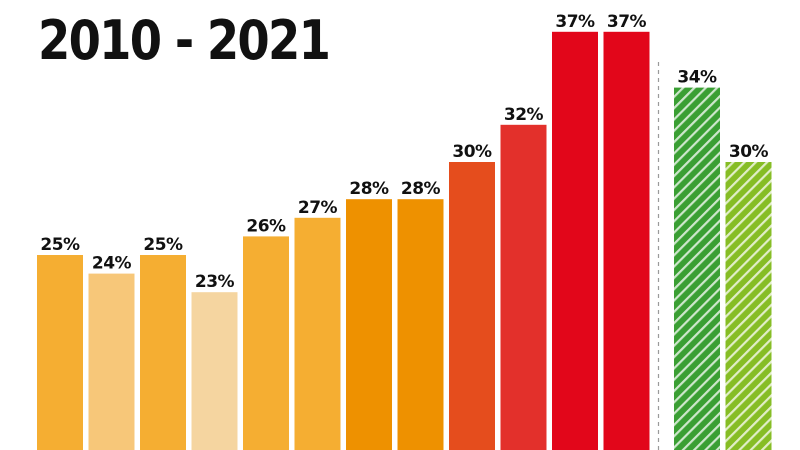 This screenshot has height=450, width=800. I want to click on bar-value-label-0: 25%, so click(60, 245).